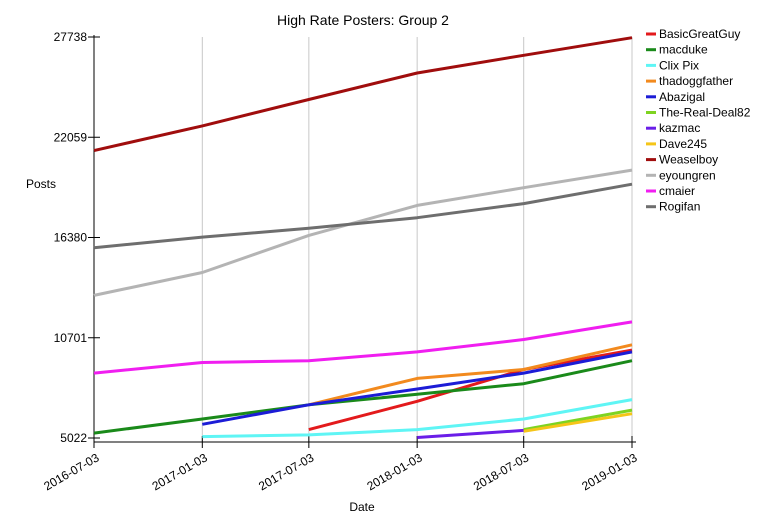 This screenshot has width=775, height=525. I want to click on series-line-The-Real-Deal82, so click(578, 420).